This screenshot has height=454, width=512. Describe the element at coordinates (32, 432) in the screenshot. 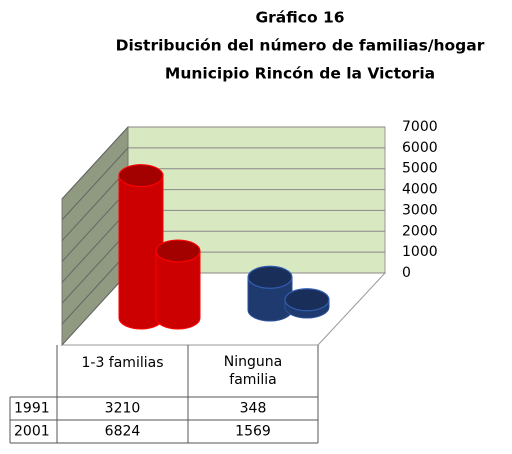

I see `series-label: 2001` at that location.